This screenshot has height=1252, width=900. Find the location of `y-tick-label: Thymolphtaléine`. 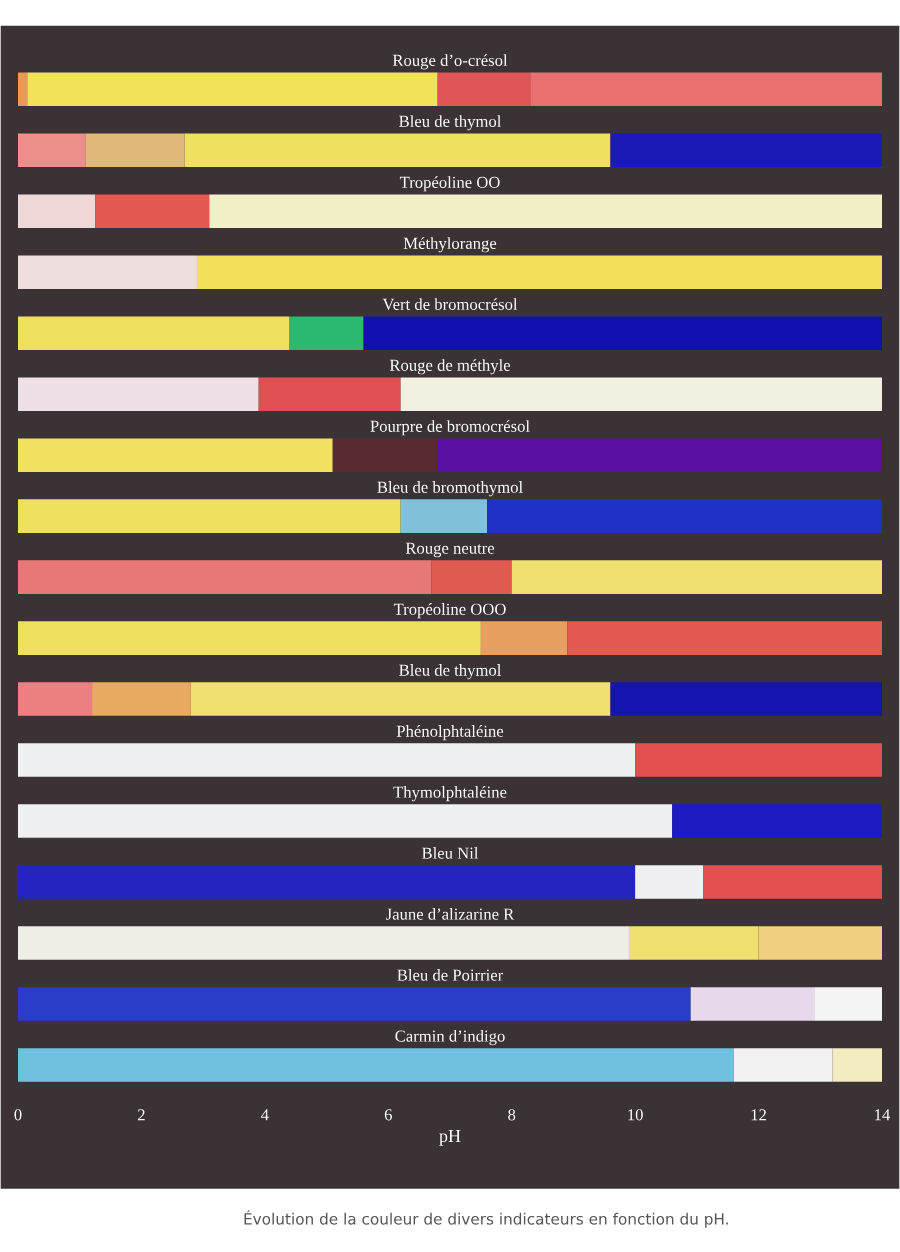

y-tick-label: Thymolphtaléine is located at coordinates (450, 794).